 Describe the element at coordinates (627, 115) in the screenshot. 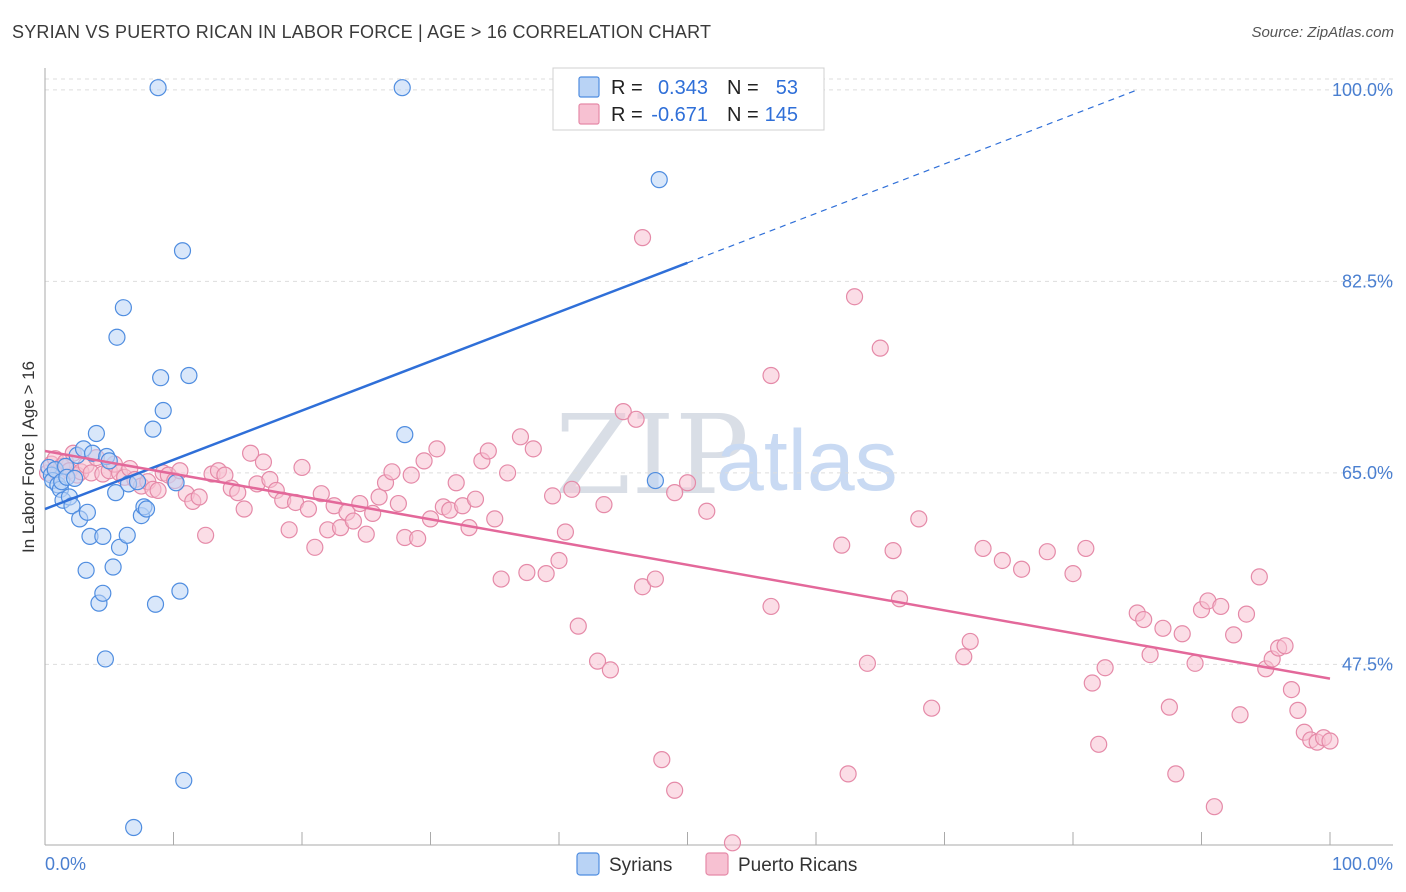

I see `legend-r-label-puerto-ricans: R =` at that location.